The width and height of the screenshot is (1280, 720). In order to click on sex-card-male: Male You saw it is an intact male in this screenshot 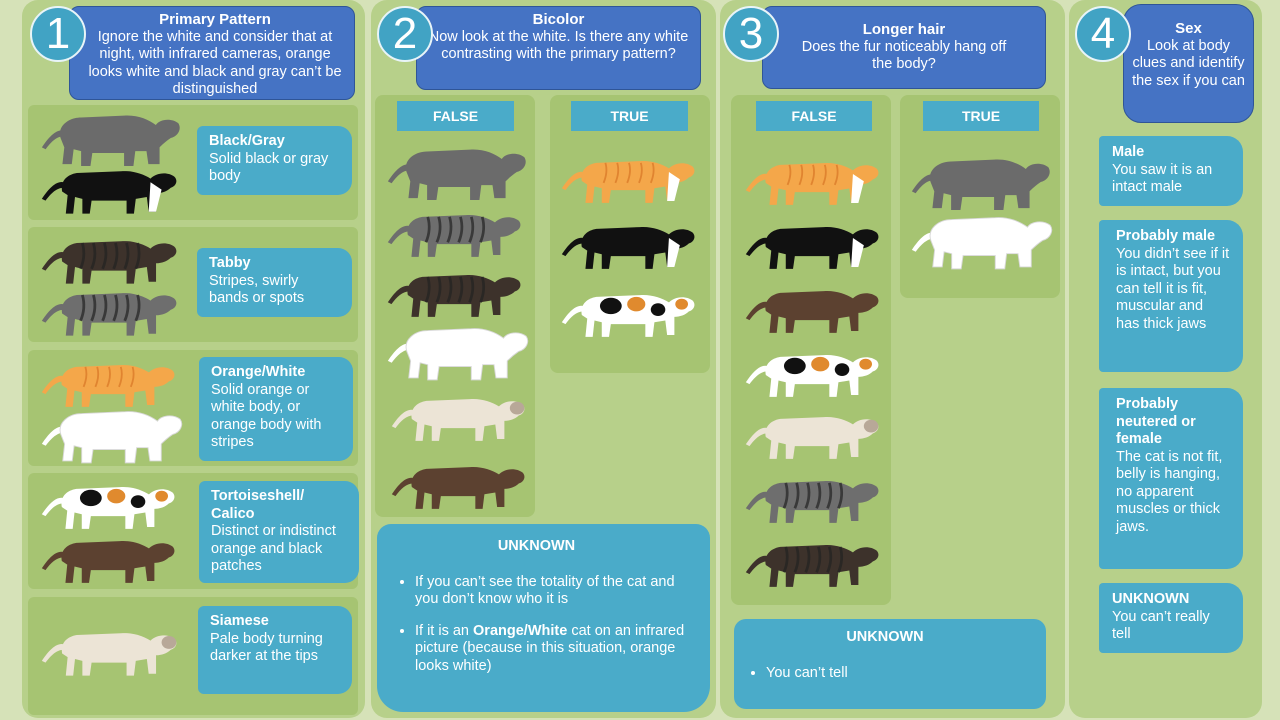, I will do `click(1171, 171)`.